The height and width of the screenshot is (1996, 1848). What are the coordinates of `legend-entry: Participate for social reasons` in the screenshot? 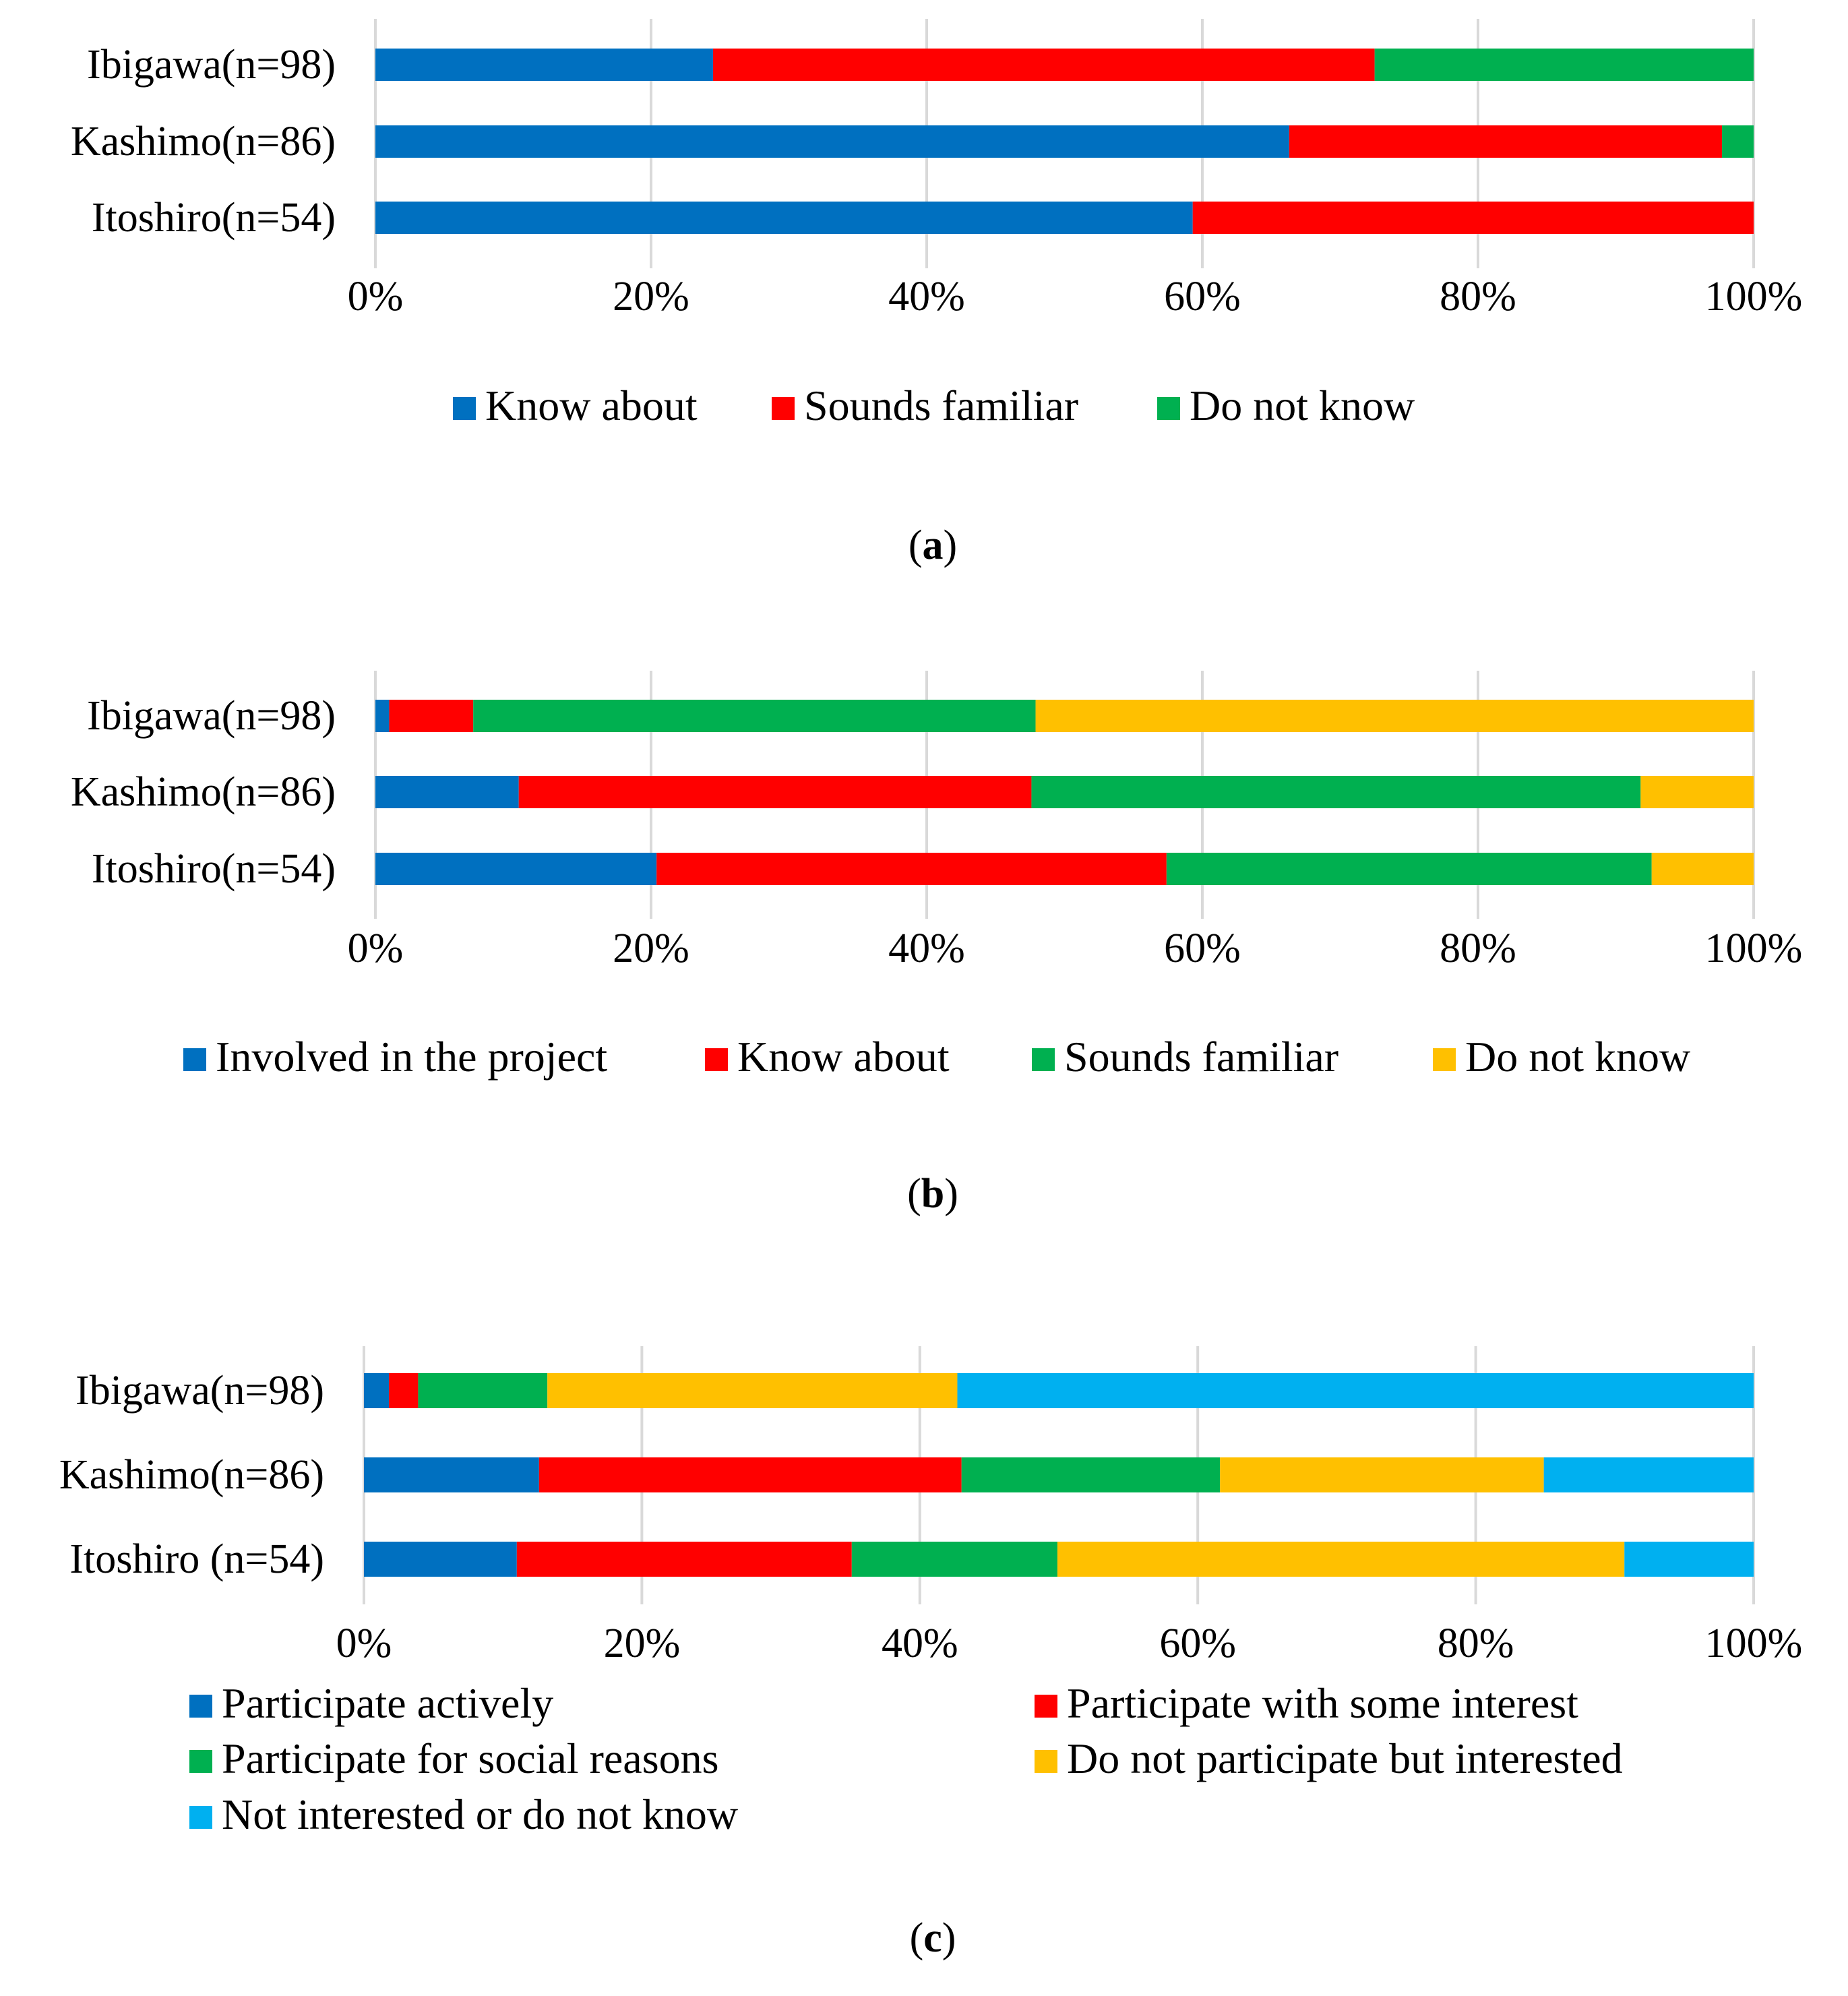 It's located at (471, 1758).